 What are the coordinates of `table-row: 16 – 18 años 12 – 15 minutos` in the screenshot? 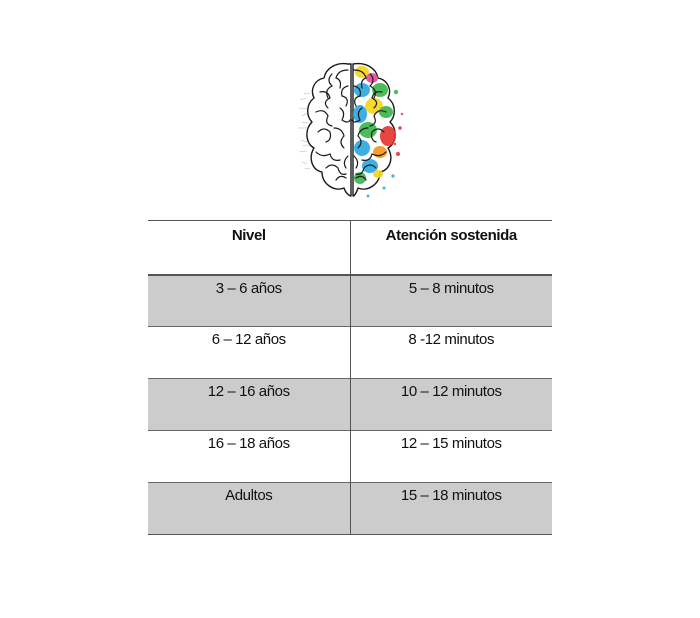 It's located at (350, 456).